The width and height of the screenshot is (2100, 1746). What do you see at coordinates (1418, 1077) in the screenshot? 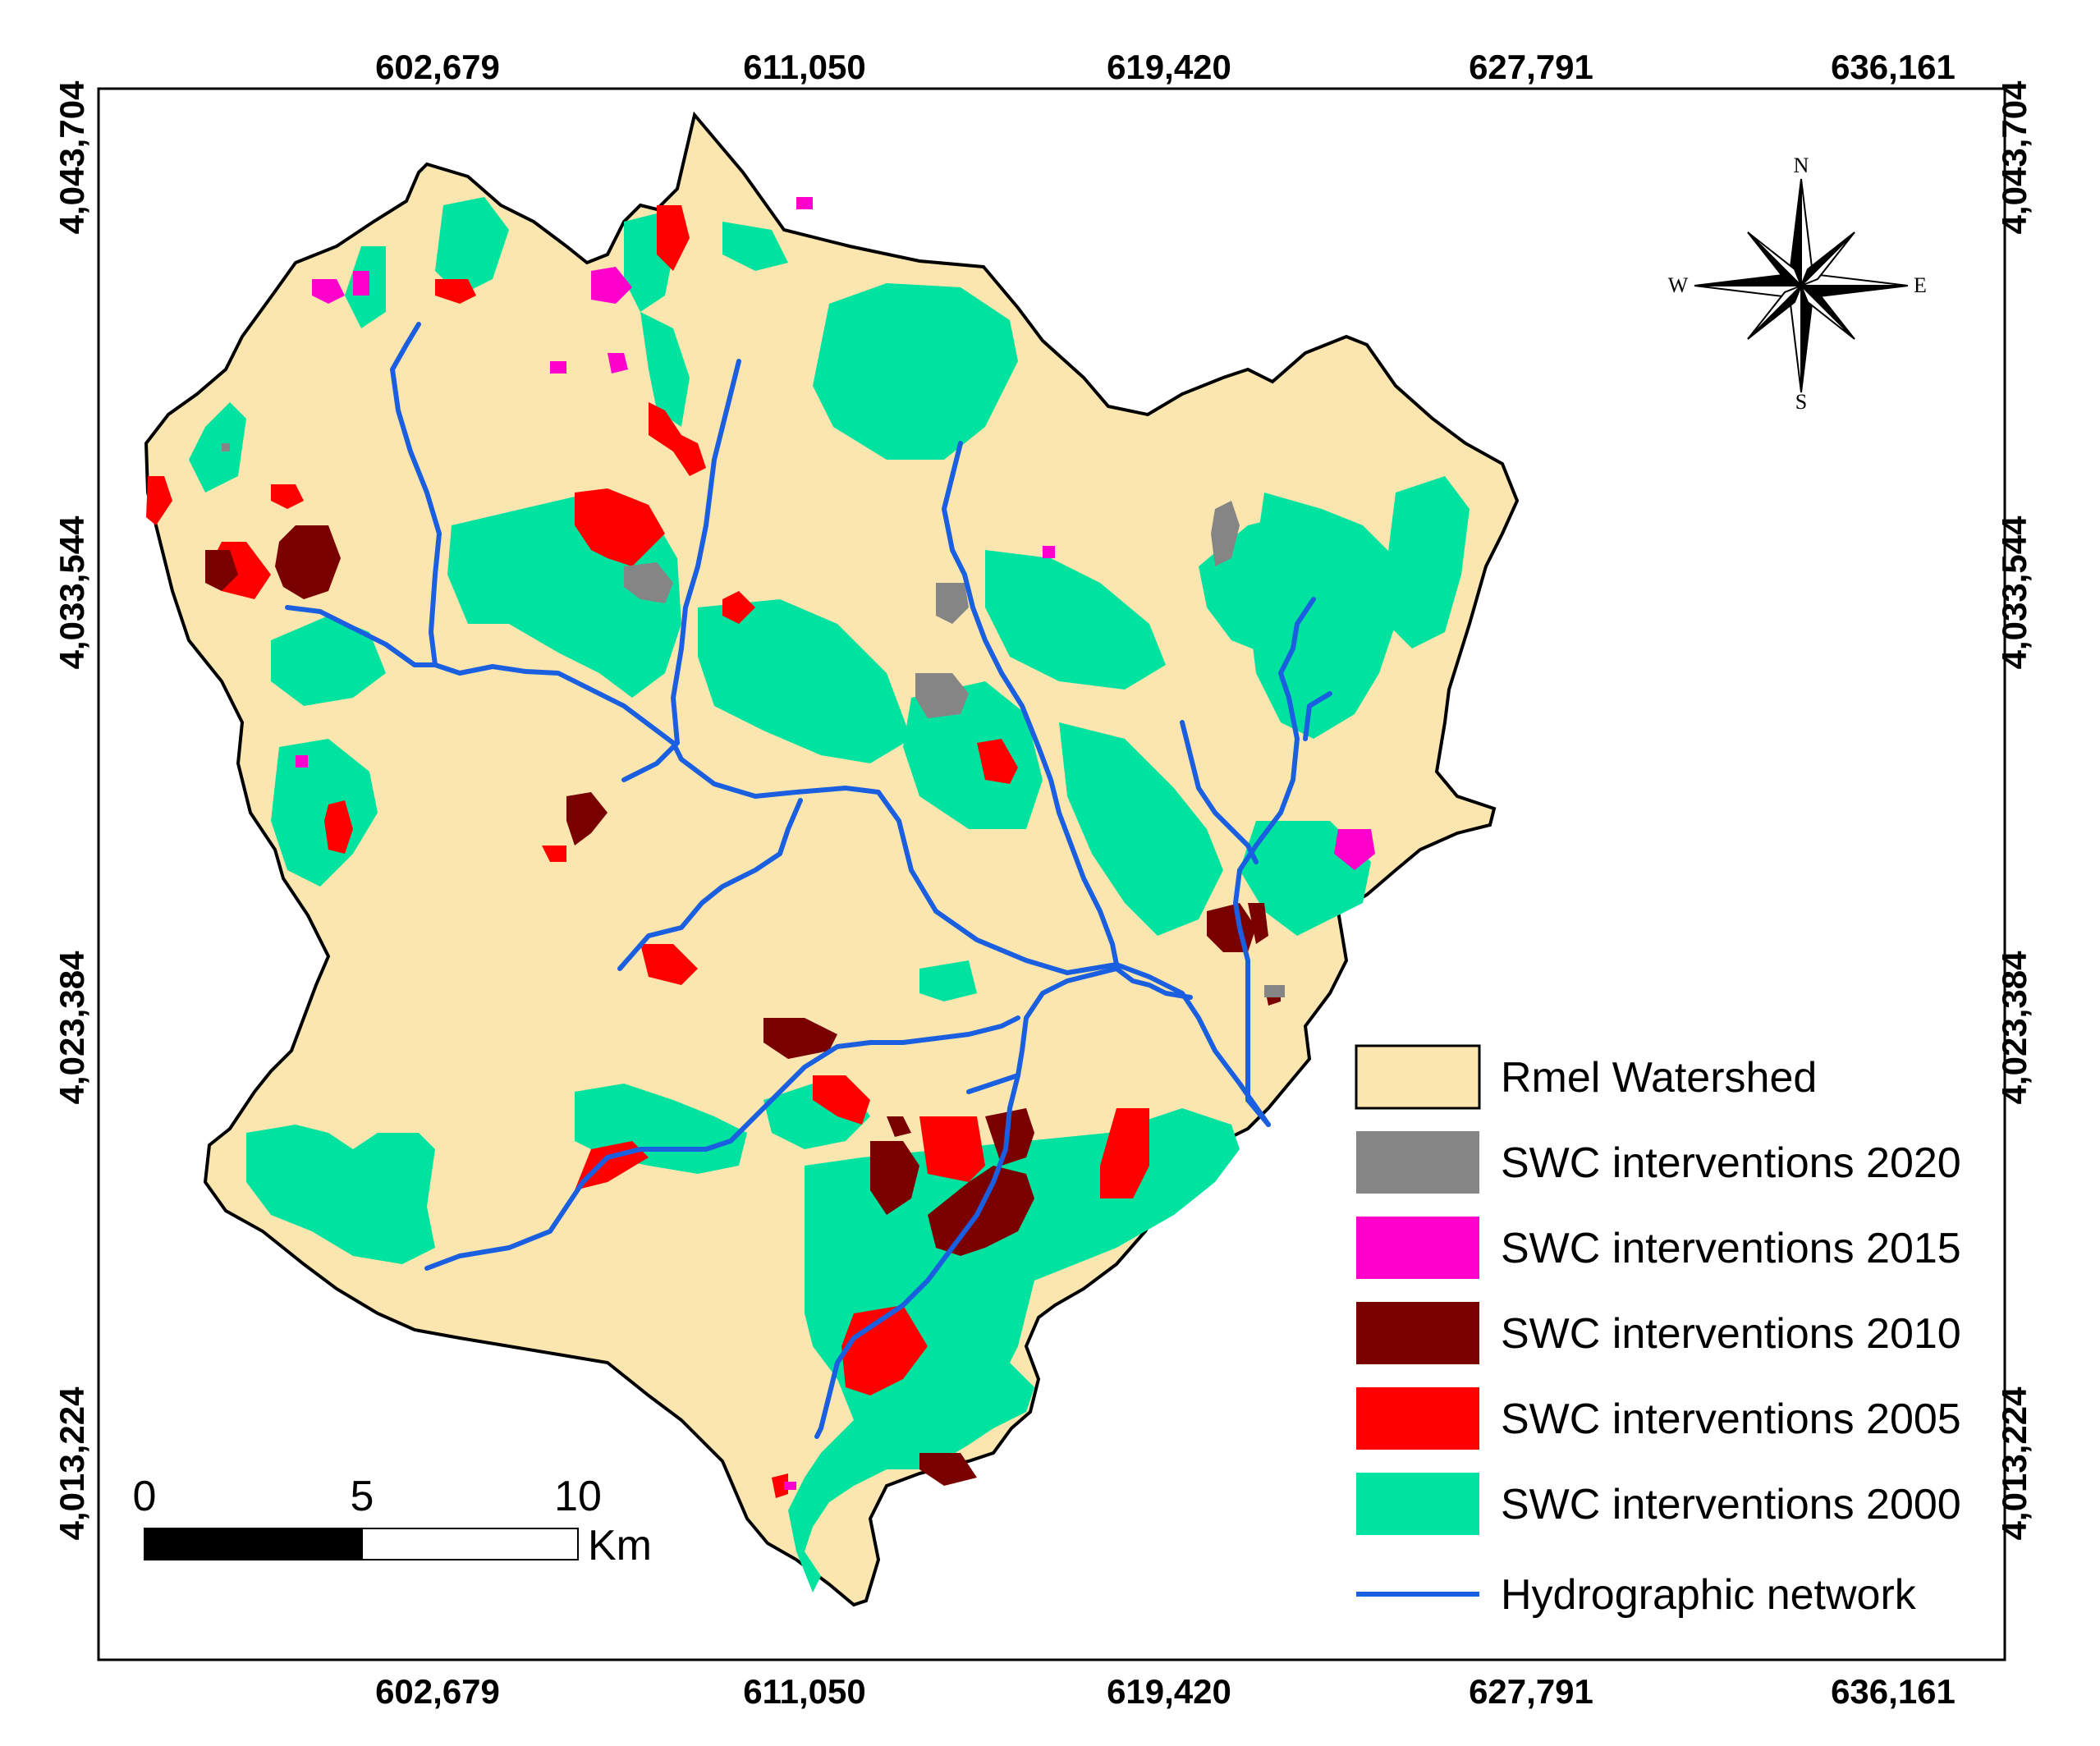
I see `legend-swatch-watershed` at bounding box center [1418, 1077].